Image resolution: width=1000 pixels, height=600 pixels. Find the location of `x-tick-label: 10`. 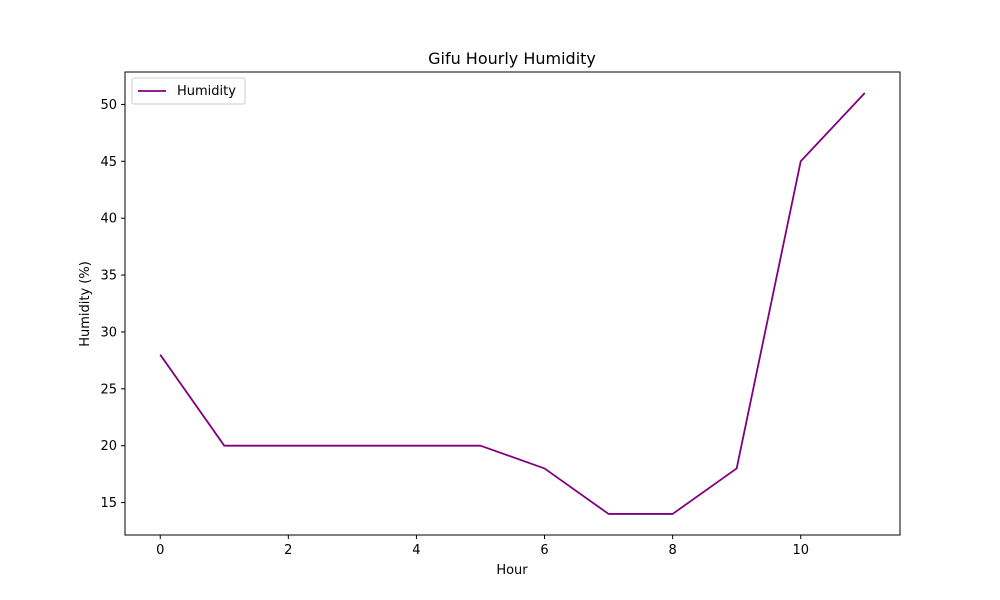

x-tick-label: 10 is located at coordinates (800, 550).